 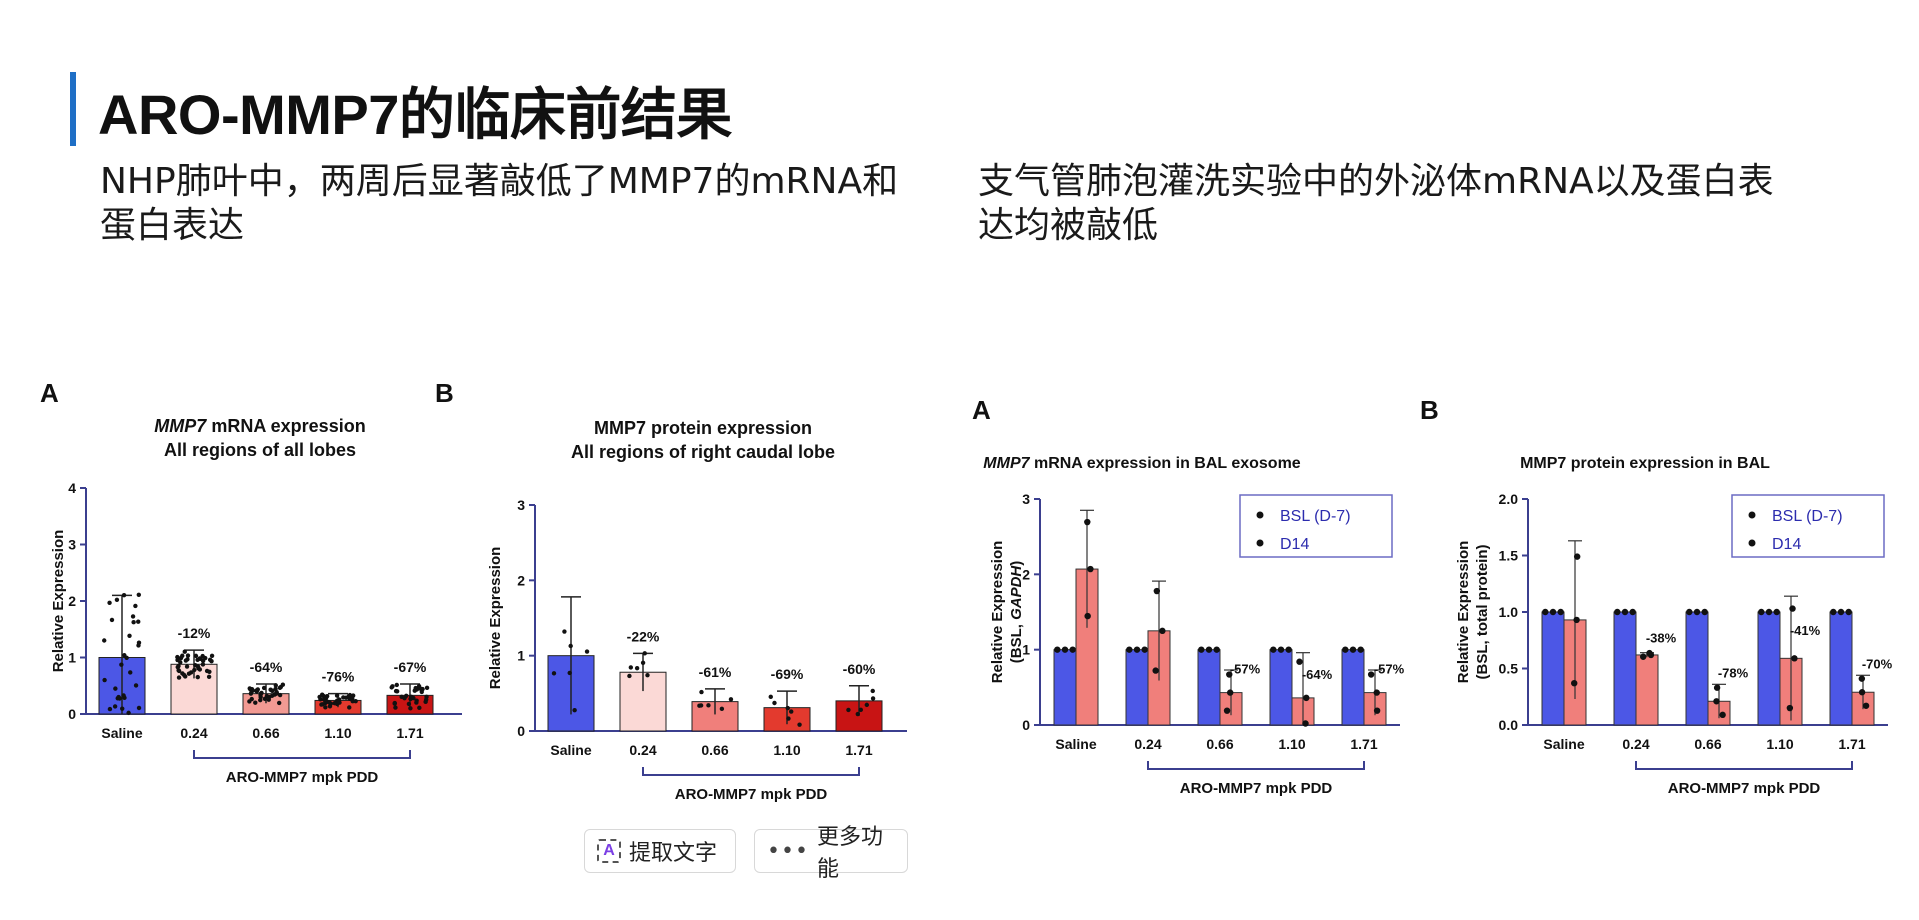 I want to click on chart-title: MMP7 protein expression in BAL, so click(x=1645, y=463).